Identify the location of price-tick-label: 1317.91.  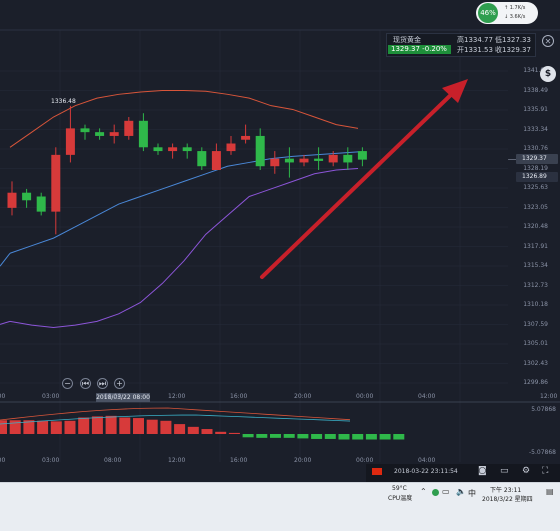
(535, 246).